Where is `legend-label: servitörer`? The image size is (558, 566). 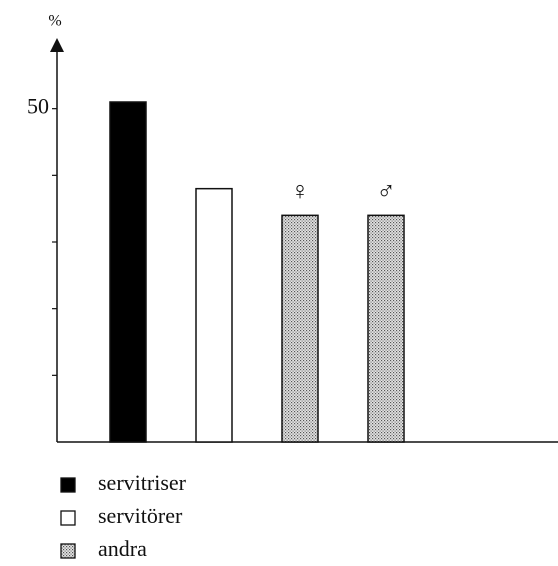 legend-label: servitörer is located at coordinates (140, 515).